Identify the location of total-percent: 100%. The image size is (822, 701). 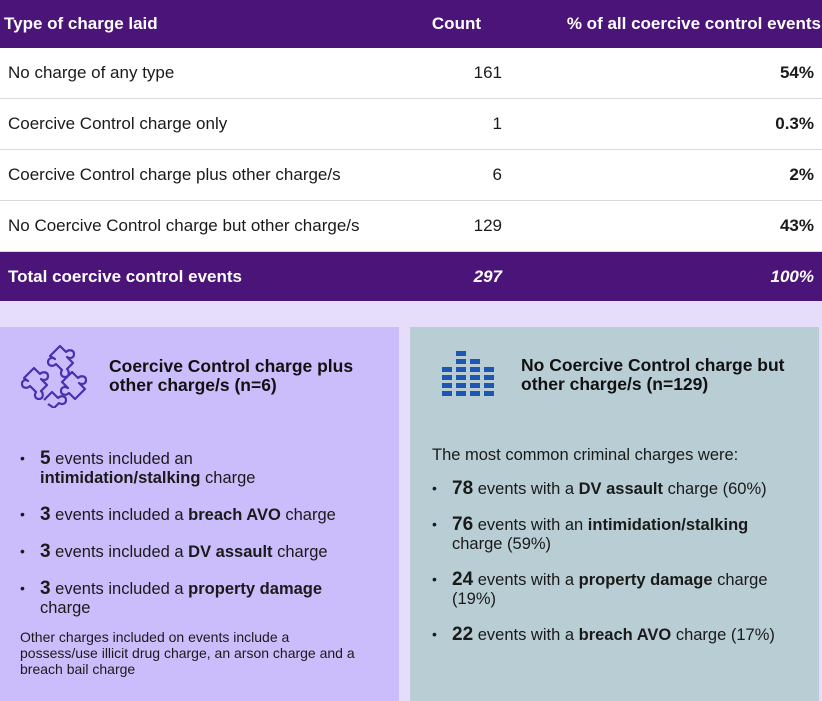
(792, 276).